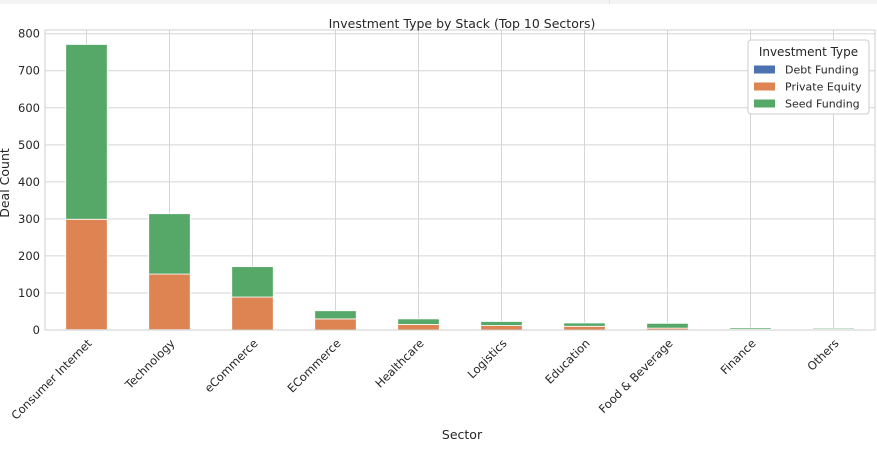  I want to click on y-tick-label: 400, so click(29, 182).